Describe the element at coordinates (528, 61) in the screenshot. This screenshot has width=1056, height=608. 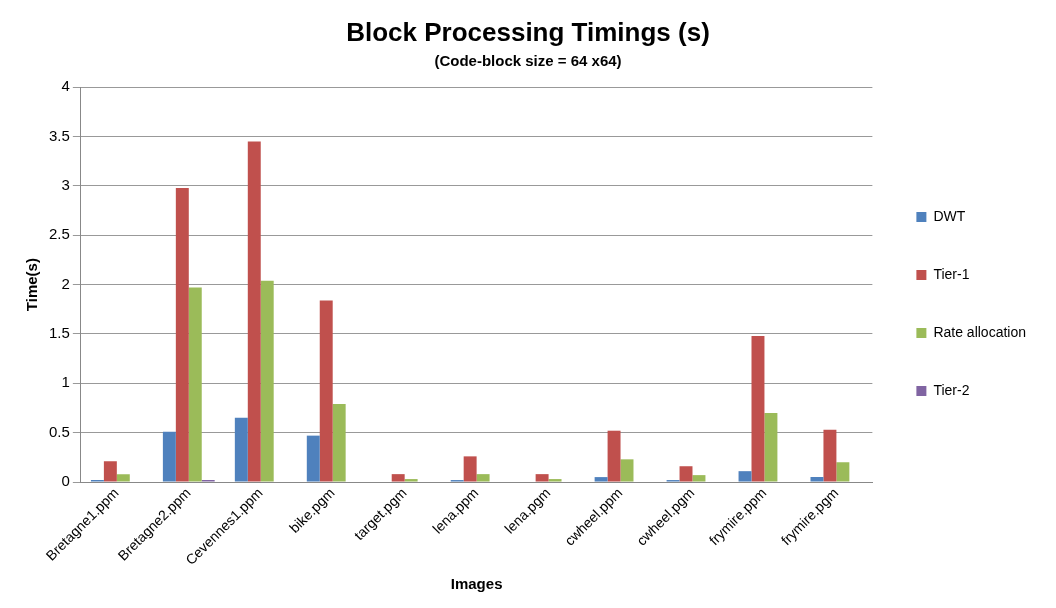
I see `chart-subtitle: (Code-block size = 64 x64)` at that location.